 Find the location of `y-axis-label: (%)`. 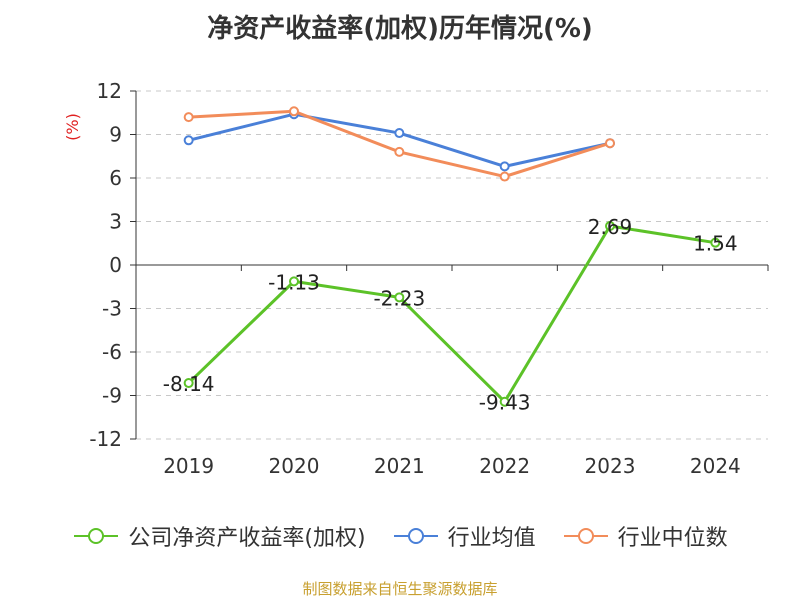

y-axis-label: (%) is located at coordinates (72, 127).